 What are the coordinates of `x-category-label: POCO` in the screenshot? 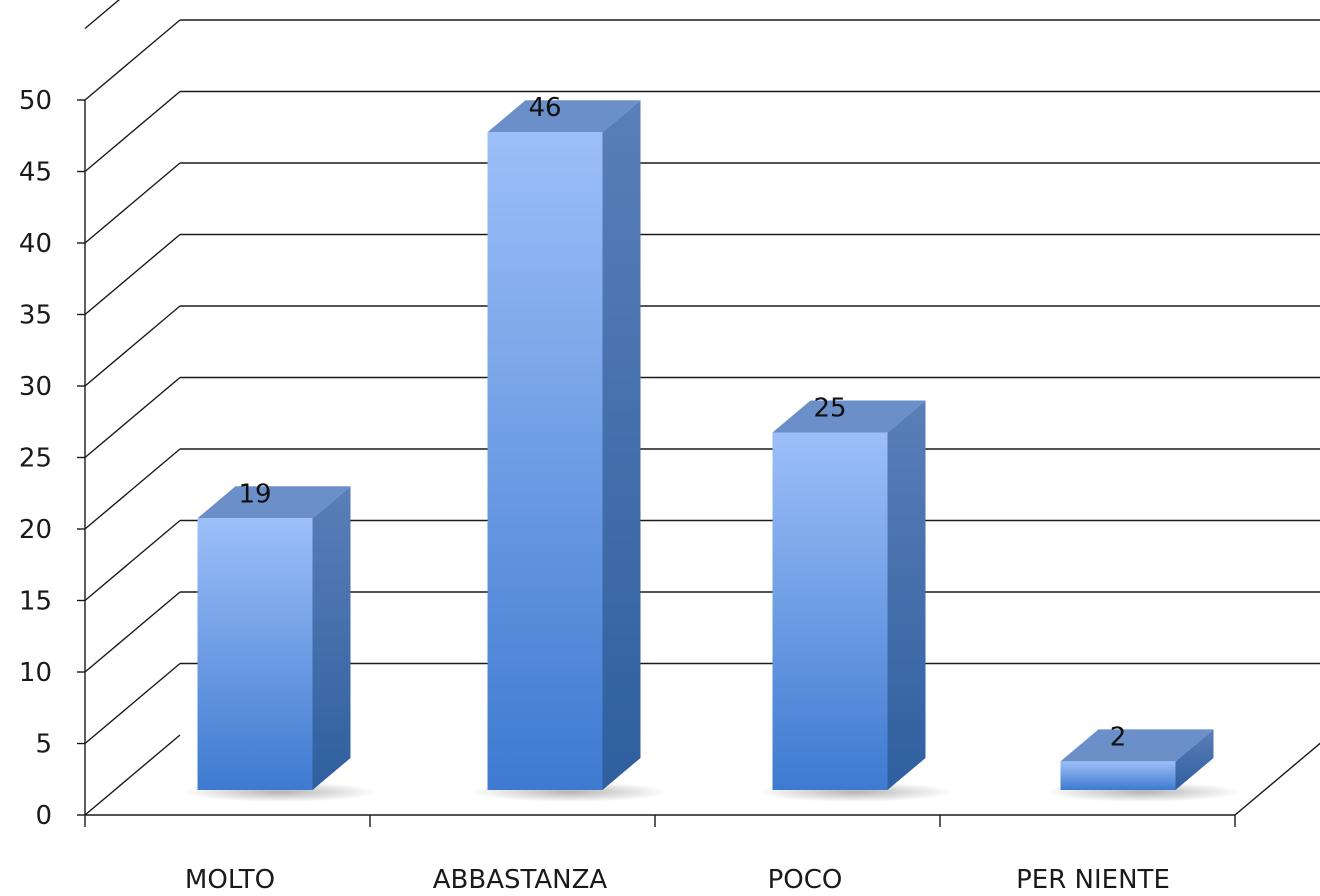 It's located at (805, 880).